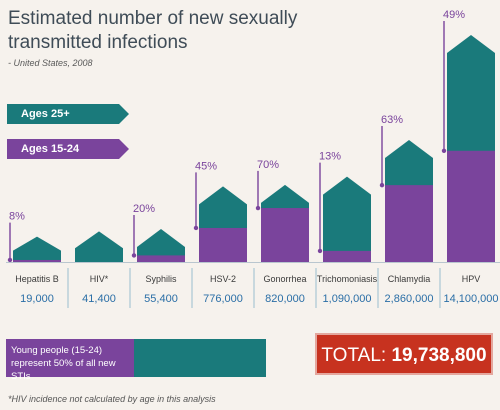 The height and width of the screenshot is (410, 500). What do you see at coordinates (320, 251) in the screenshot?
I see `callout-dot-trichomoniasis` at bounding box center [320, 251].